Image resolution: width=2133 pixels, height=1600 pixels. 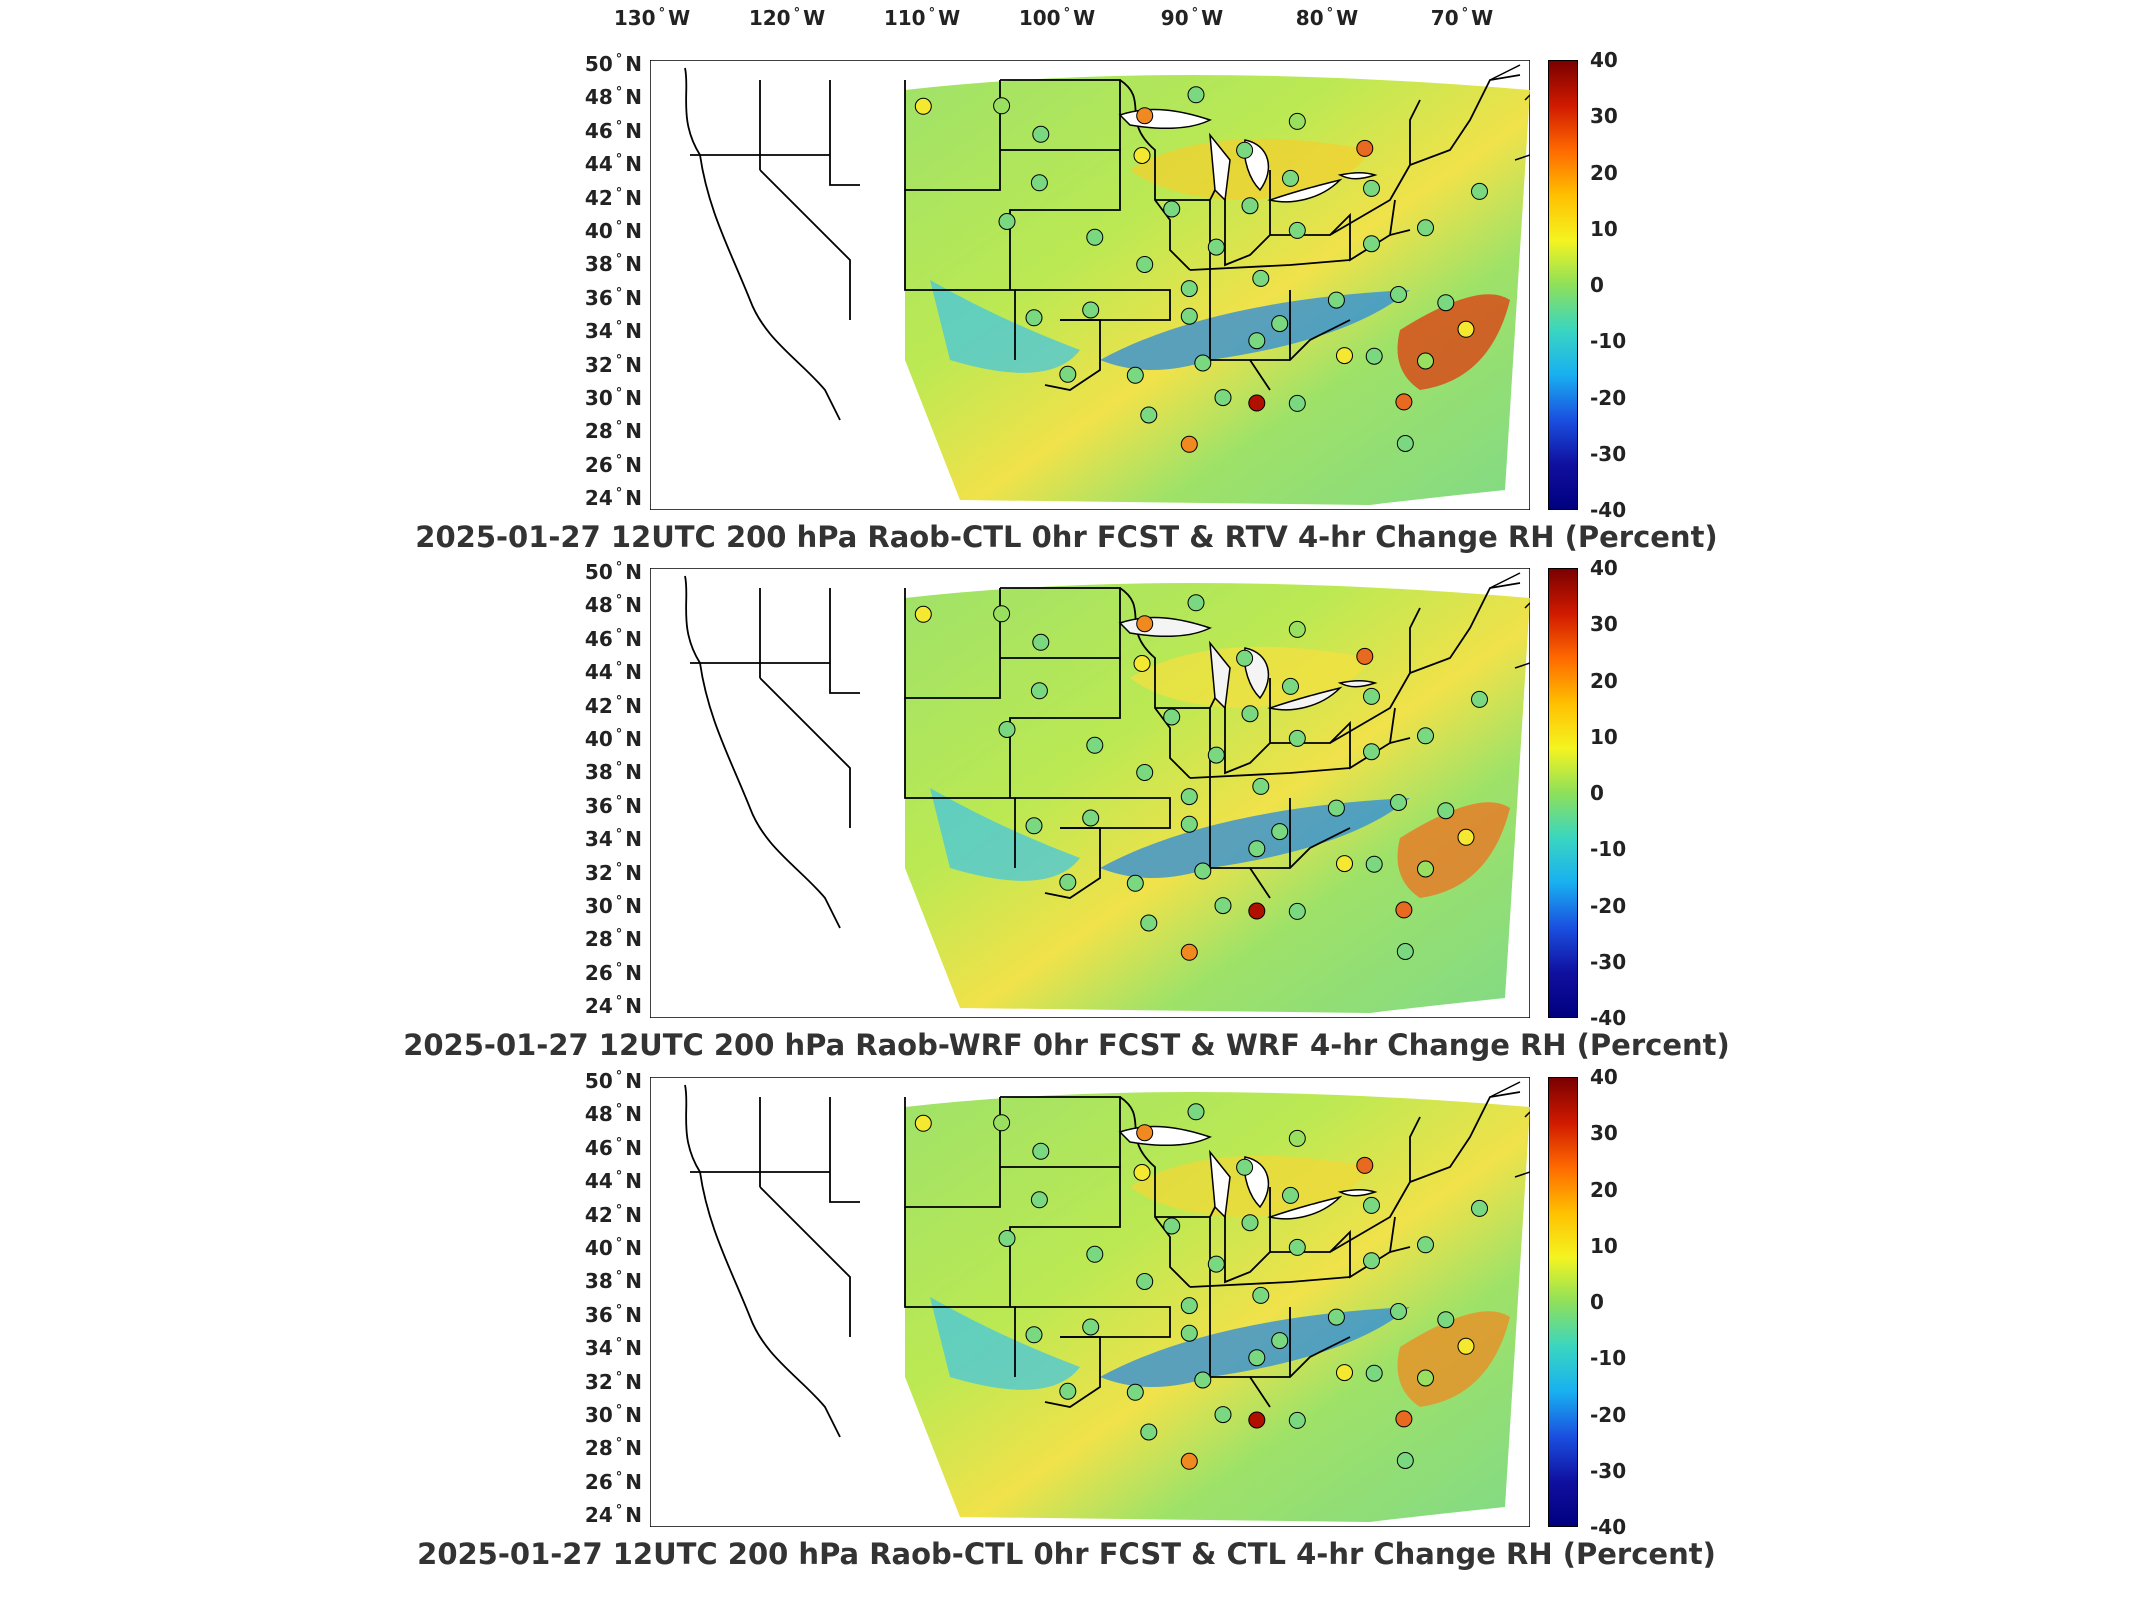 What do you see at coordinates (1604, 1077) in the screenshot?
I see `colorbar-tick-label: 40` at bounding box center [1604, 1077].